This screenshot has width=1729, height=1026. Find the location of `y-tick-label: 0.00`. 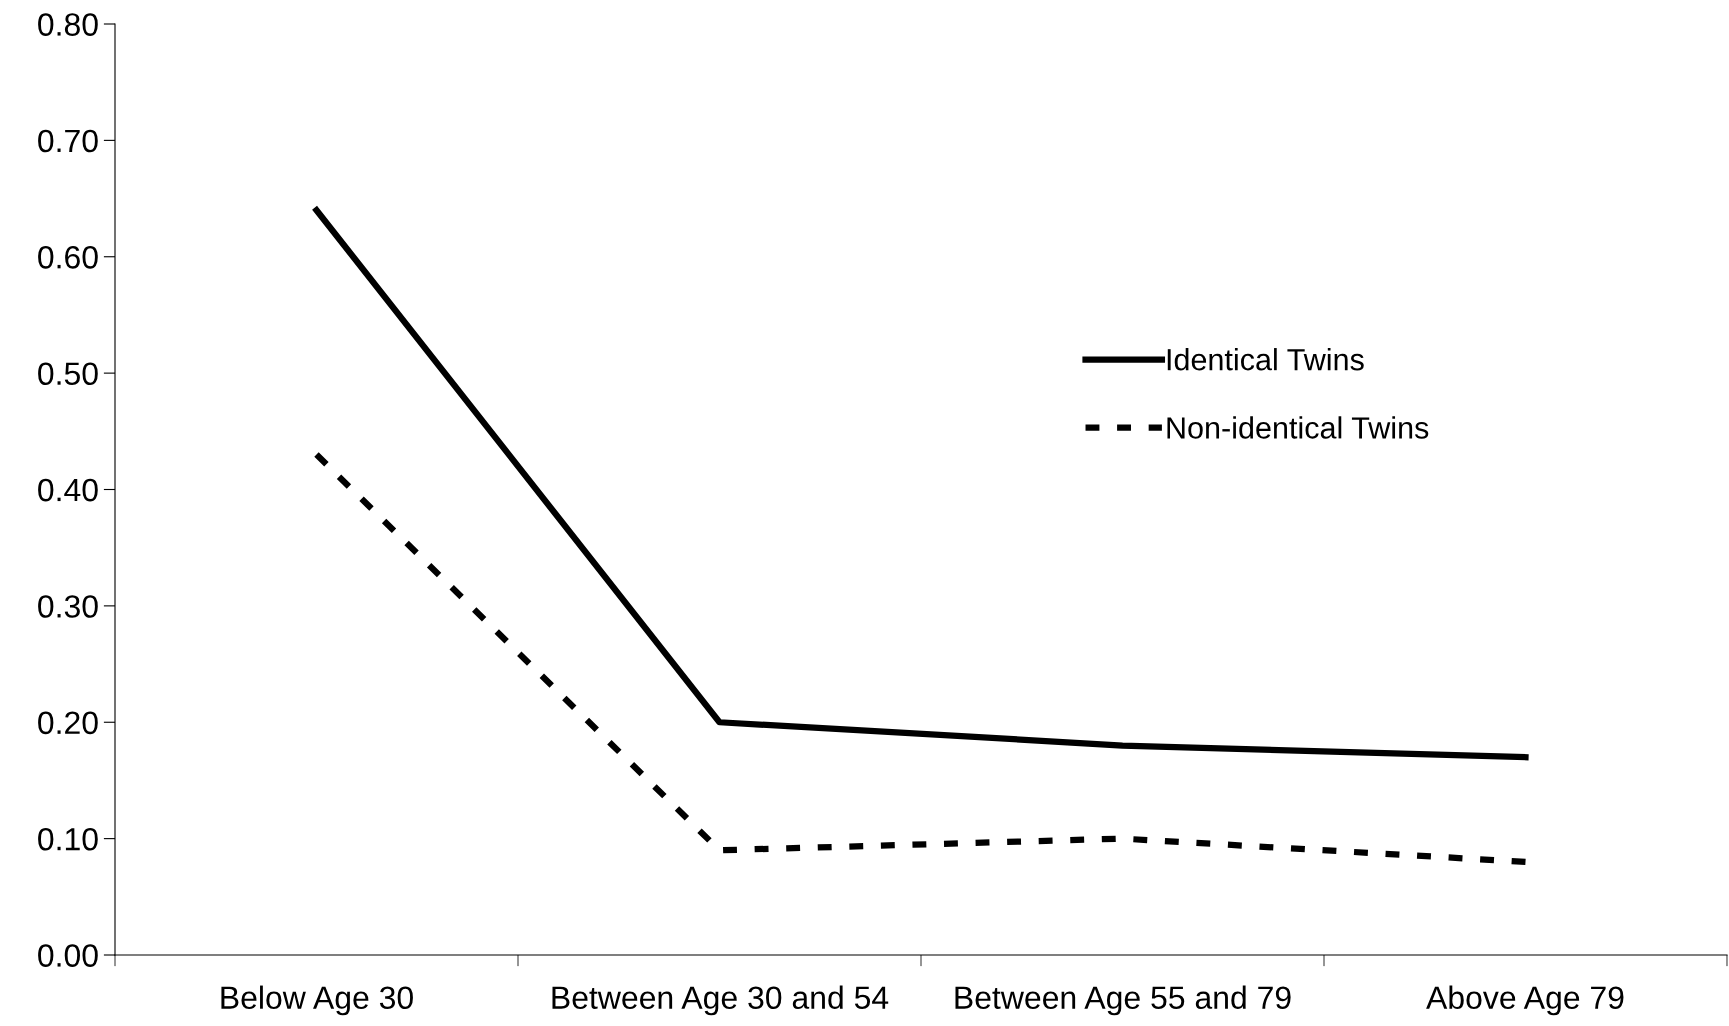

y-tick-label: 0.00 is located at coordinates (68, 955).